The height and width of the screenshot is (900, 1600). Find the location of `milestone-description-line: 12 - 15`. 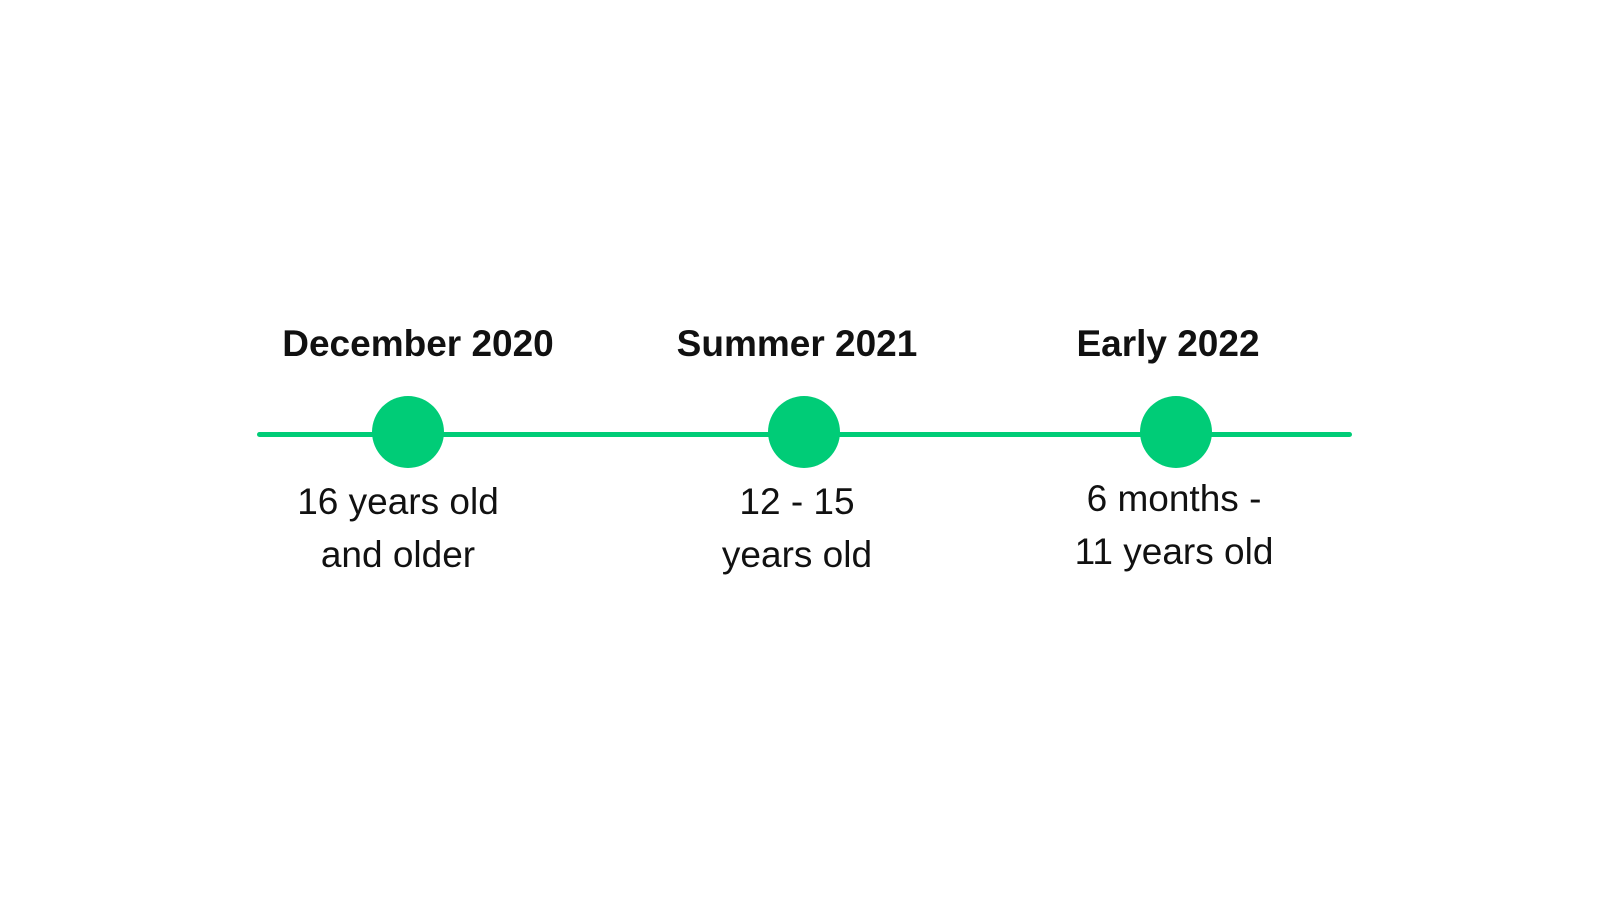

milestone-description-line: 12 - 15 is located at coordinates (797, 501).